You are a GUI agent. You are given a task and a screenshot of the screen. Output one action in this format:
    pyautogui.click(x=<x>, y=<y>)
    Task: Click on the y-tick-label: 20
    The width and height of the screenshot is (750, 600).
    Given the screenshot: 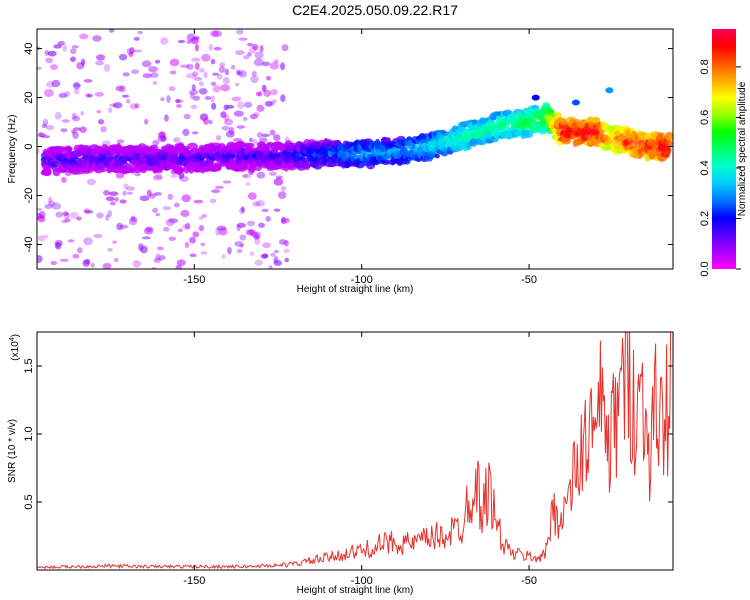 What is the action you would take?
    pyautogui.click(x=29, y=97)
    